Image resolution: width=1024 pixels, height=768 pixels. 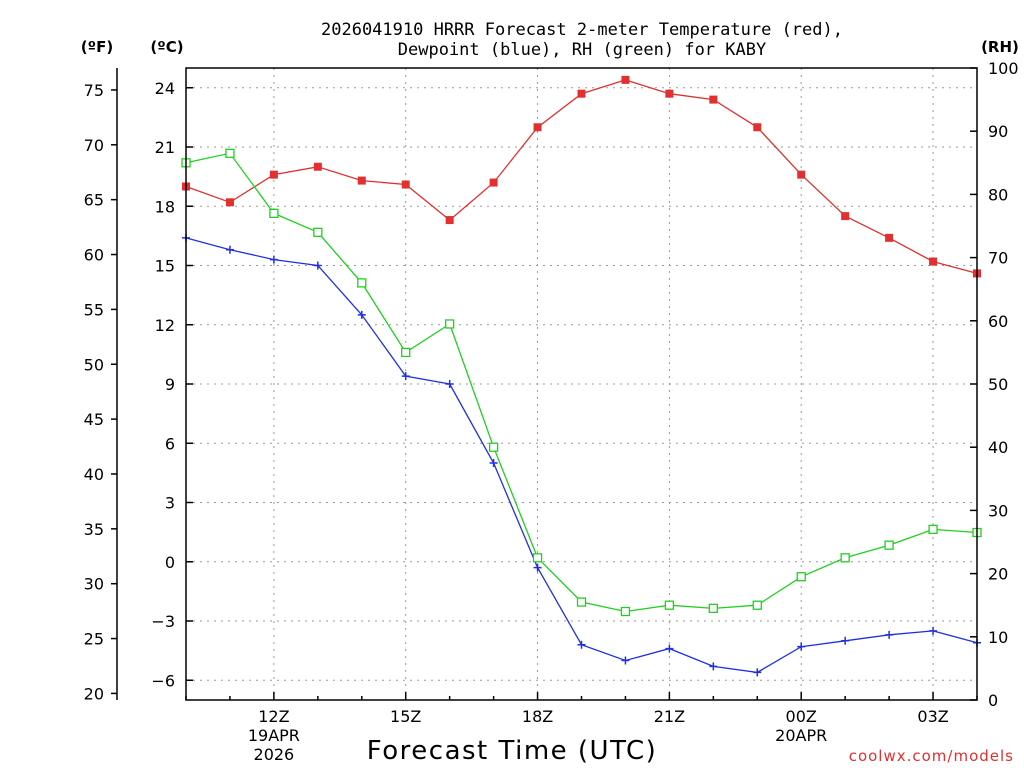 What do you see at coordinates (801, 716) in the screenshot?
I see `x-tick-label: 00Z` at bounding box center [801, 716].